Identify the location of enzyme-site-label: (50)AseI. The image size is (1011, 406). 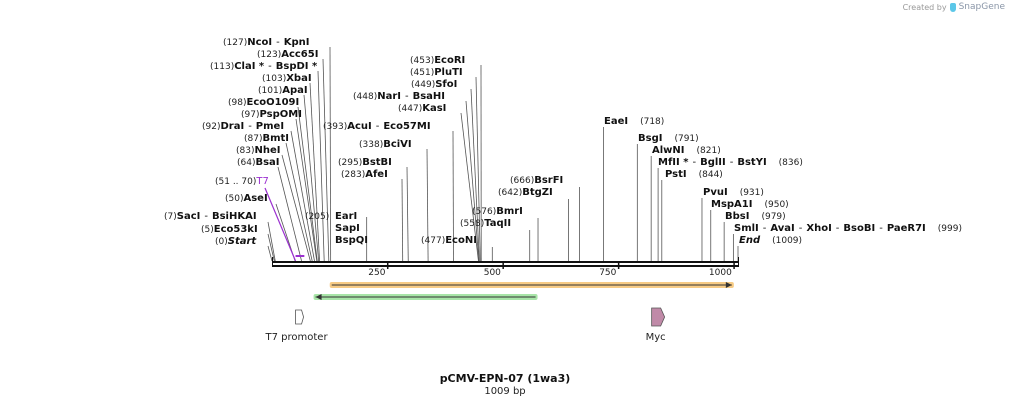
(246, 198).